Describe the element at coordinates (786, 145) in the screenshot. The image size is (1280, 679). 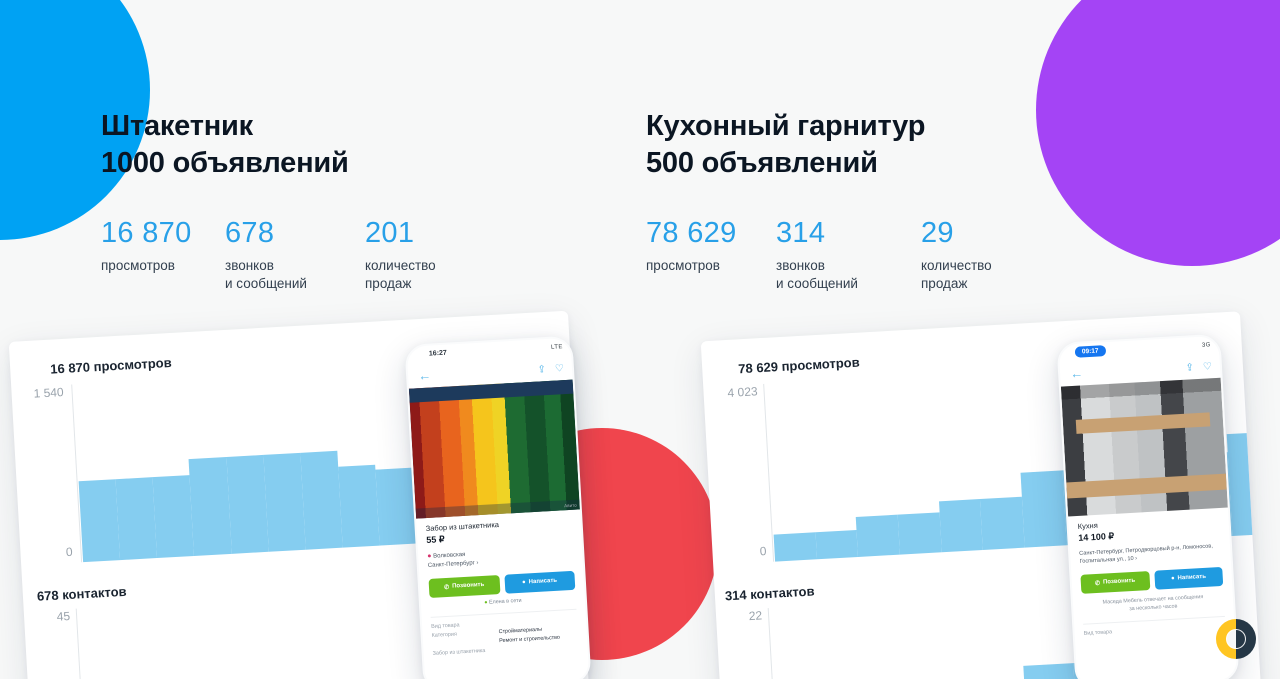
I see `page-title-right: Кухонный гарнитур 500 объявлений` at that location.